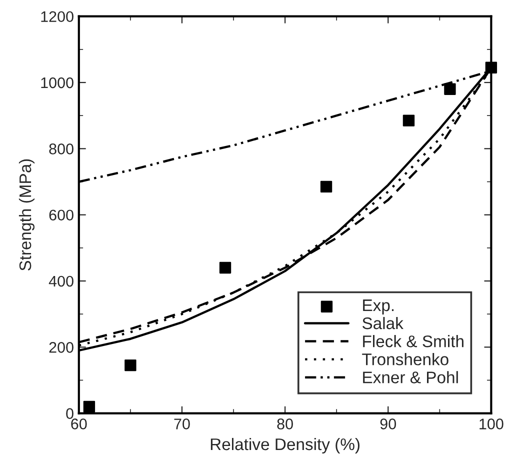 The image size is (509, 467). I want to click on y-tick-label: 1000, so click(57, 82).